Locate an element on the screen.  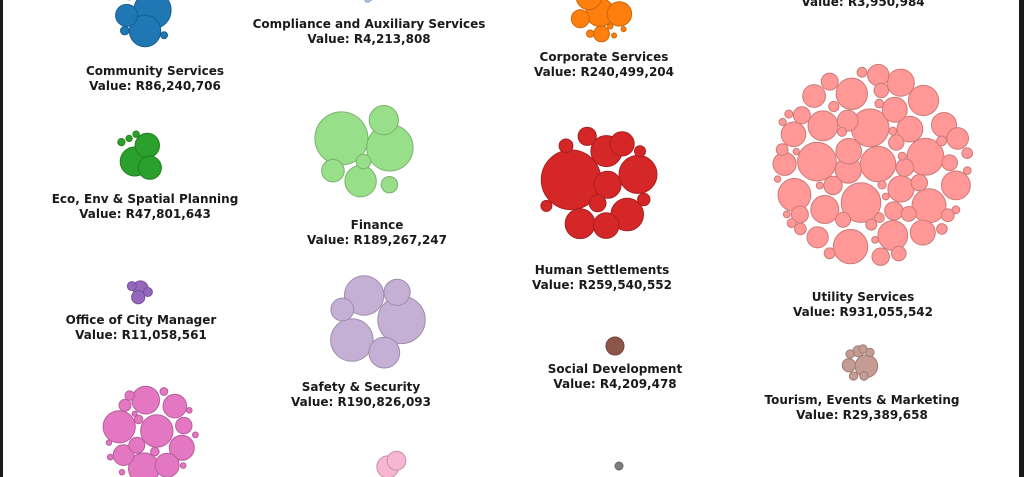
bubble-bottom-right is located at coordinates (619, 466).